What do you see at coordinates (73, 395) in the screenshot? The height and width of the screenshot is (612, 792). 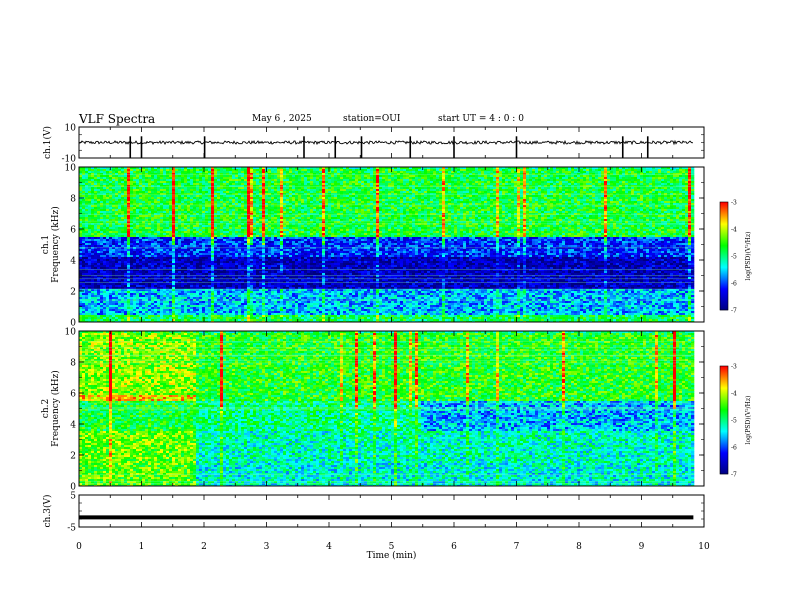 I see `spec2-ytick-label: 6` at bounding box center [73, 395].